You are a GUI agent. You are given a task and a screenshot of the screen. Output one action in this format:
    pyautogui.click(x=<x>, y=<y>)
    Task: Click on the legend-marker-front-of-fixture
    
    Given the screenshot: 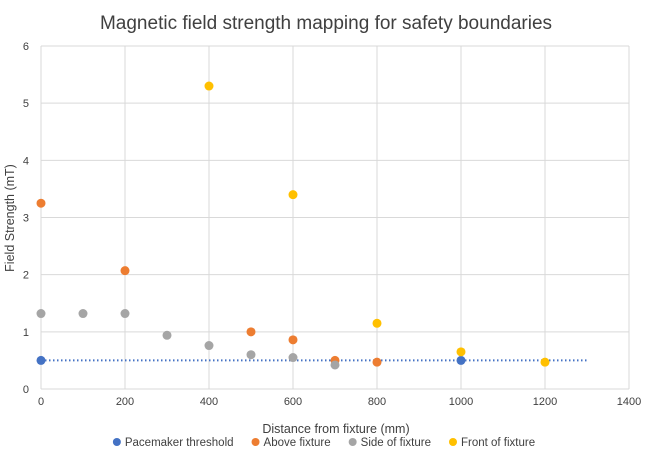 What is the action you would take?
    pyautogui.click(x=452, y=442)
    